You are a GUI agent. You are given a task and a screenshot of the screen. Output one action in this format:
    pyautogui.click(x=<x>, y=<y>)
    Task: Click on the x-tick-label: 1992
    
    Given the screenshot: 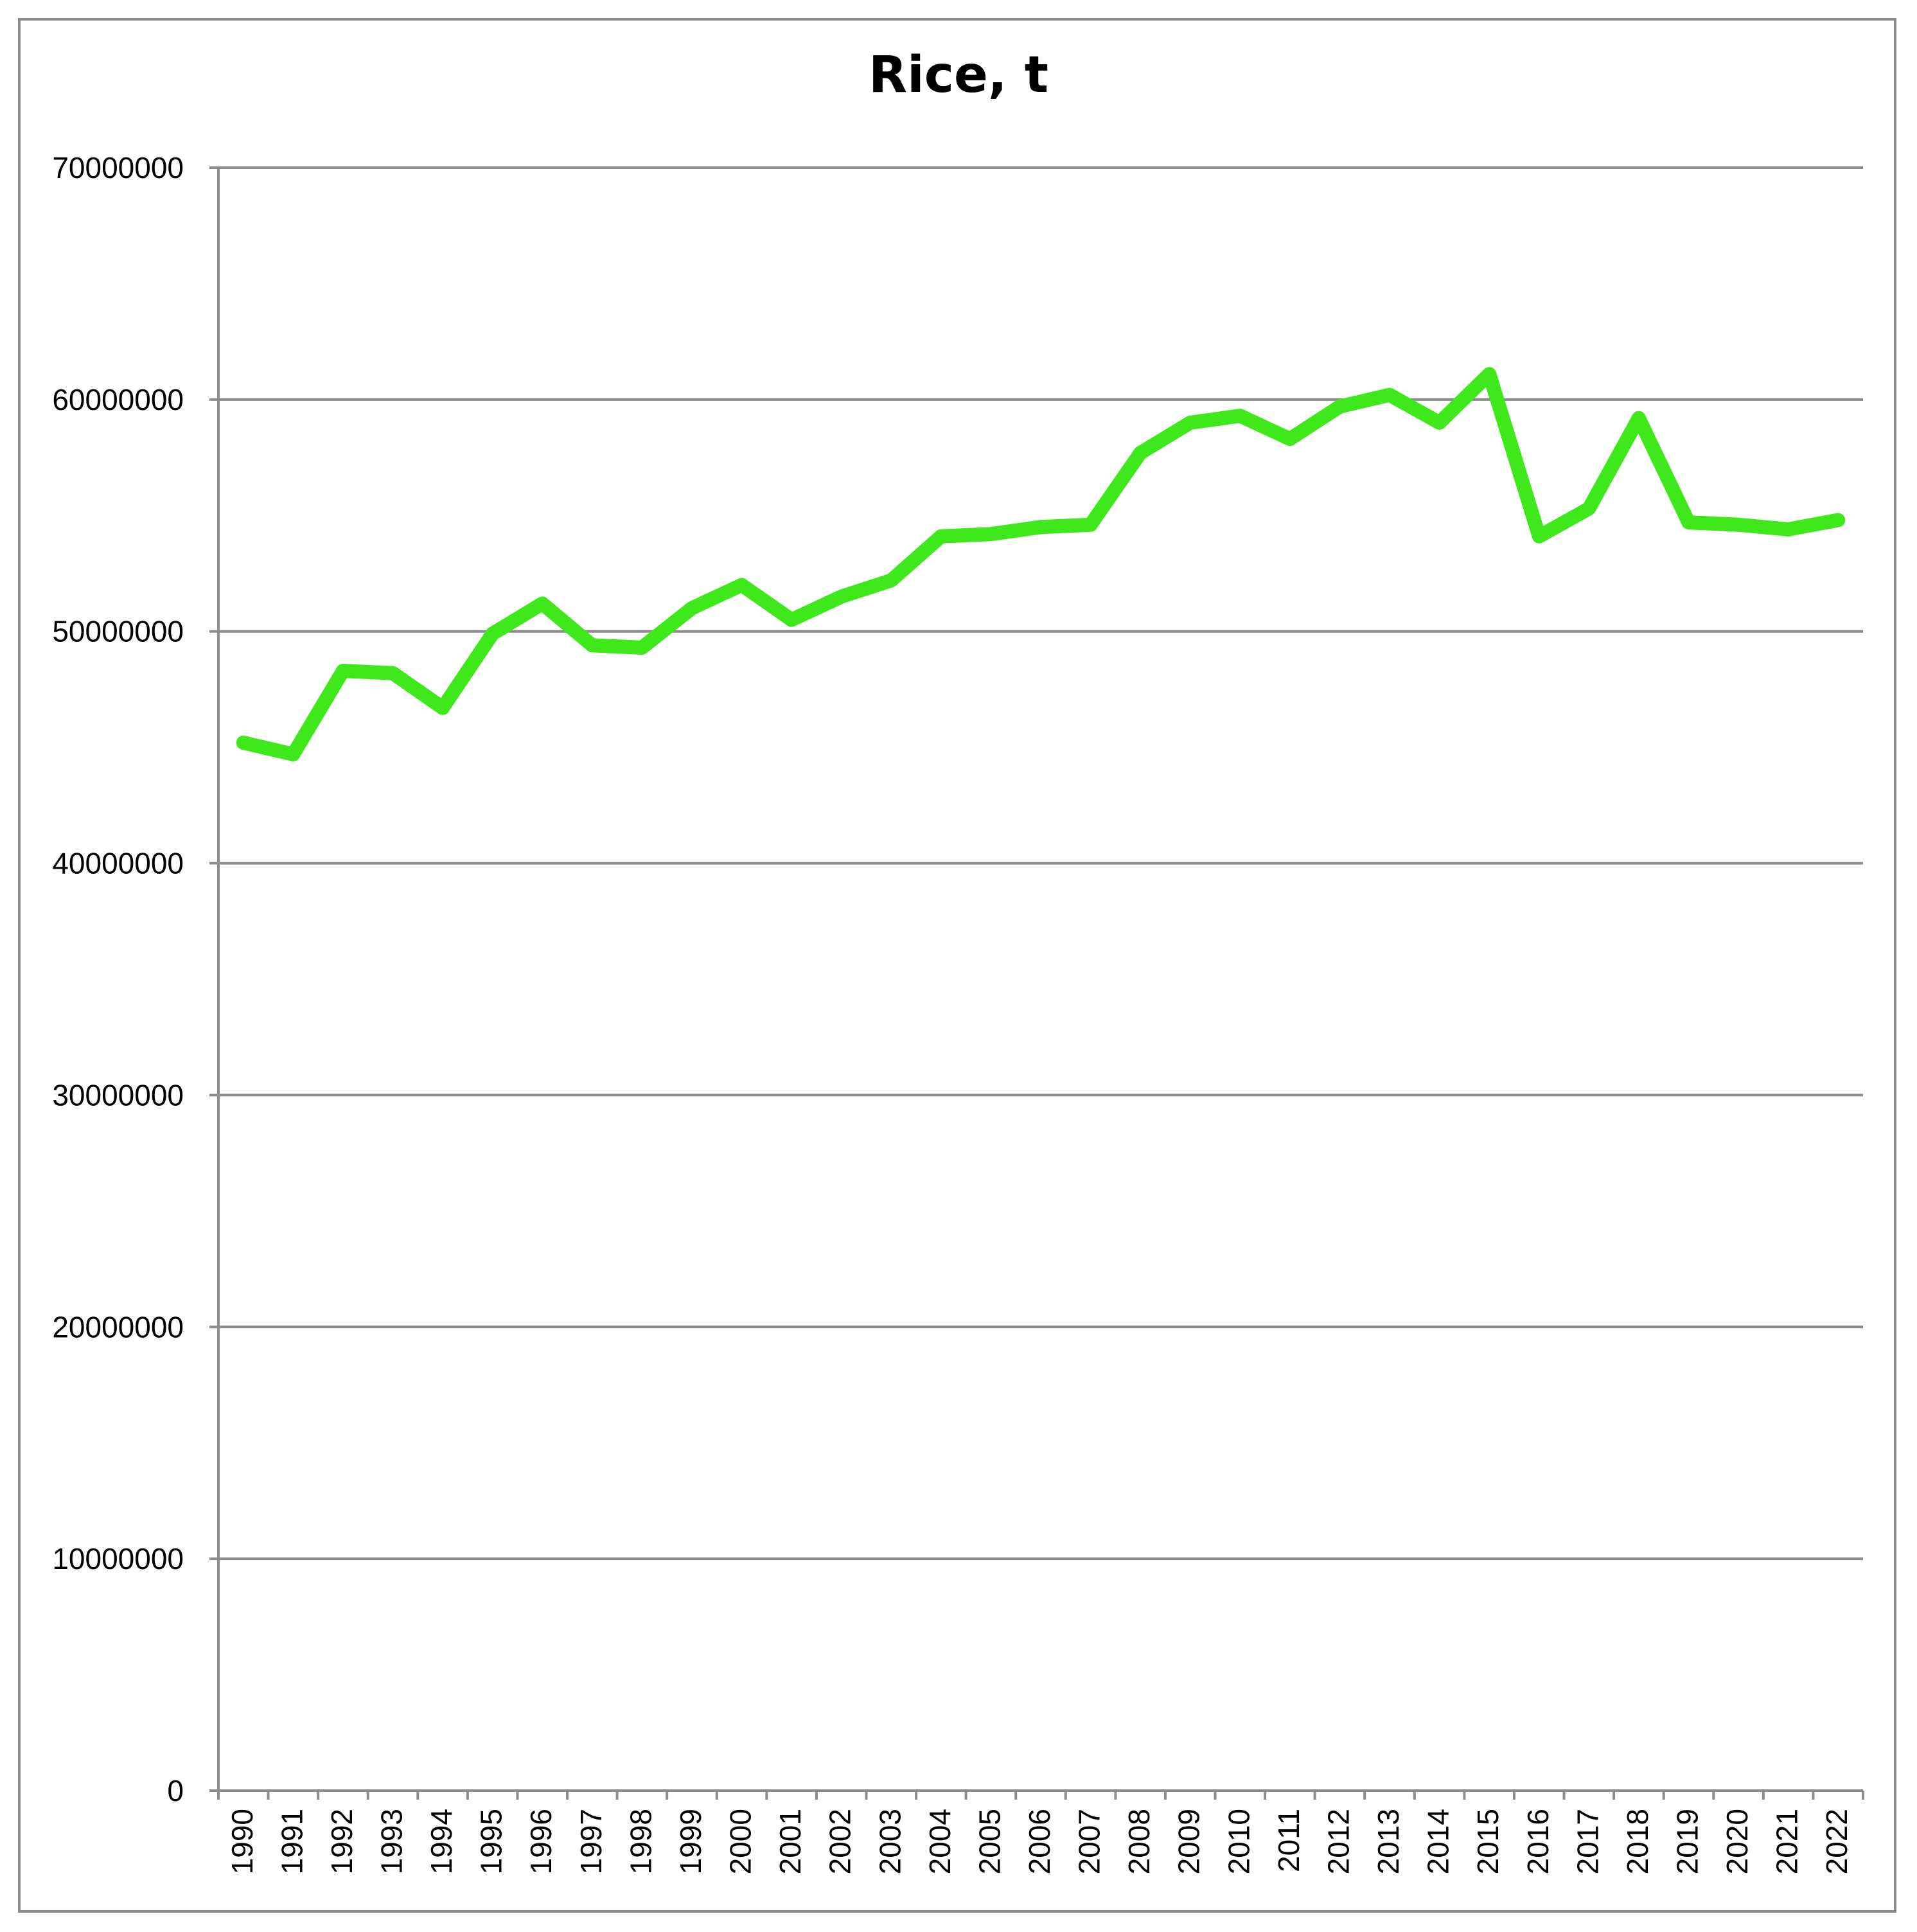 What is the action you would take?
    pyautogui.click(x=341, y=1842)
    